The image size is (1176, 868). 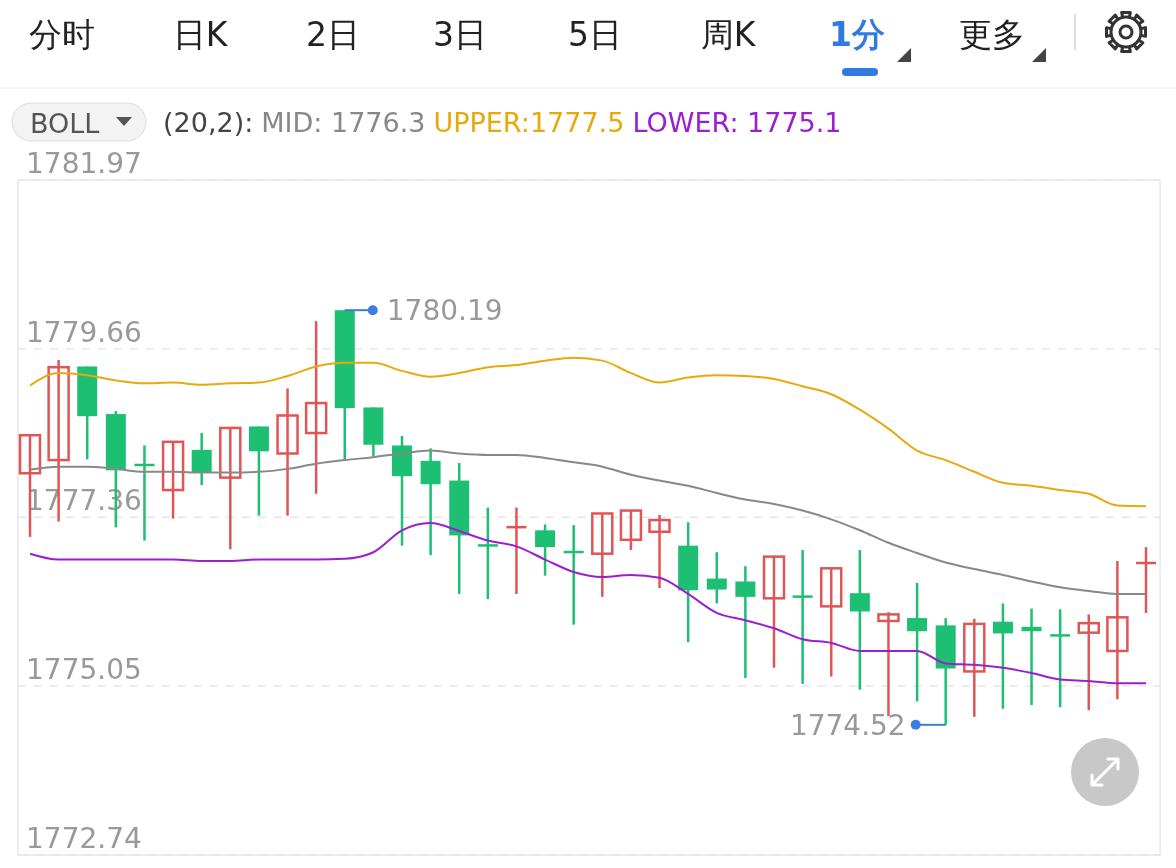 What do you see at coordinates (992, 34) in the screenshot?
I see `text: 更多` at bounding box center [992, 34].